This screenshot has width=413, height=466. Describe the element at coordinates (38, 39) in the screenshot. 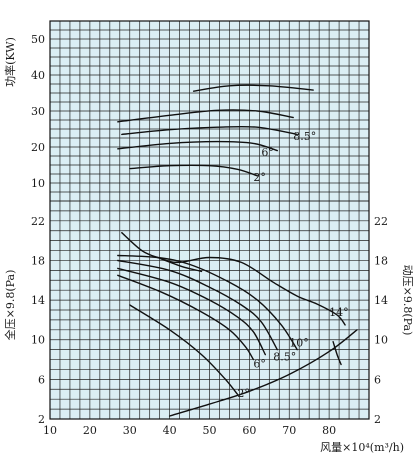

I see `y-tick-label: 50` at that location.